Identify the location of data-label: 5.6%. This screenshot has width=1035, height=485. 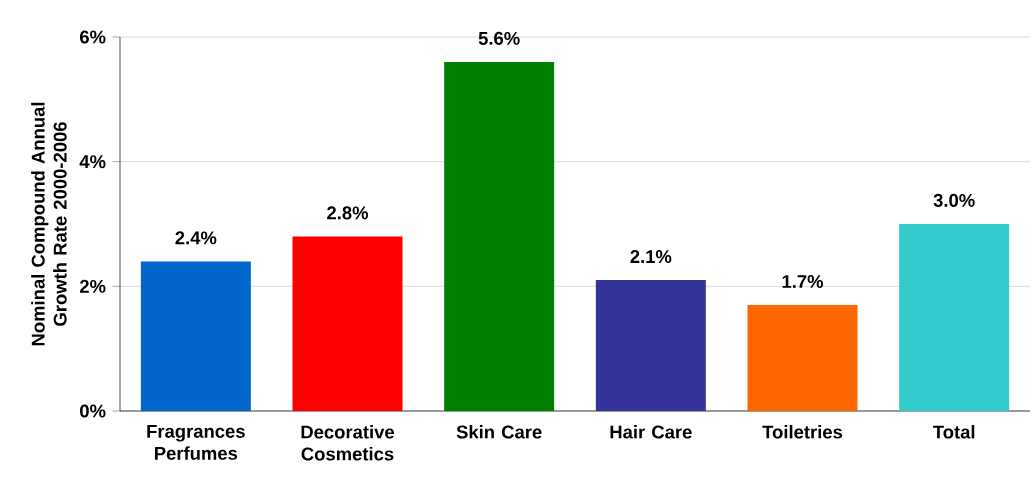
(499, 38).